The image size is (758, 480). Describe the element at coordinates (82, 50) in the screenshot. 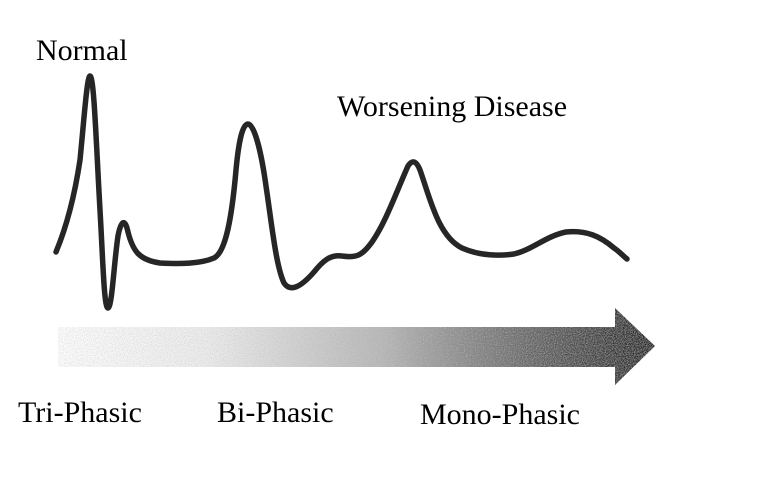

I see `label-normal: Normal` at that location.